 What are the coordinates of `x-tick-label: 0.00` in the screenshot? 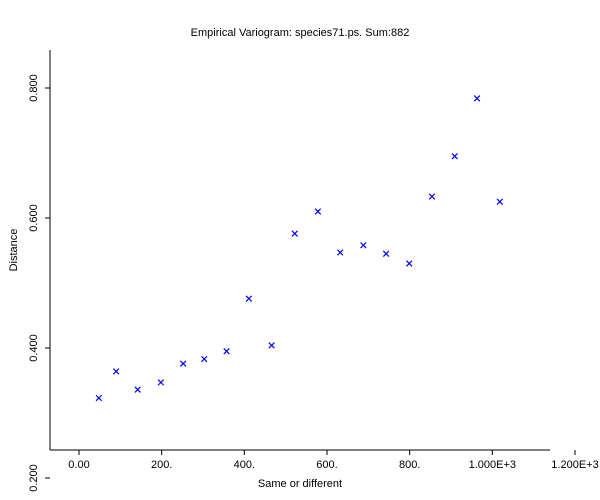 It's located at (78, 465).